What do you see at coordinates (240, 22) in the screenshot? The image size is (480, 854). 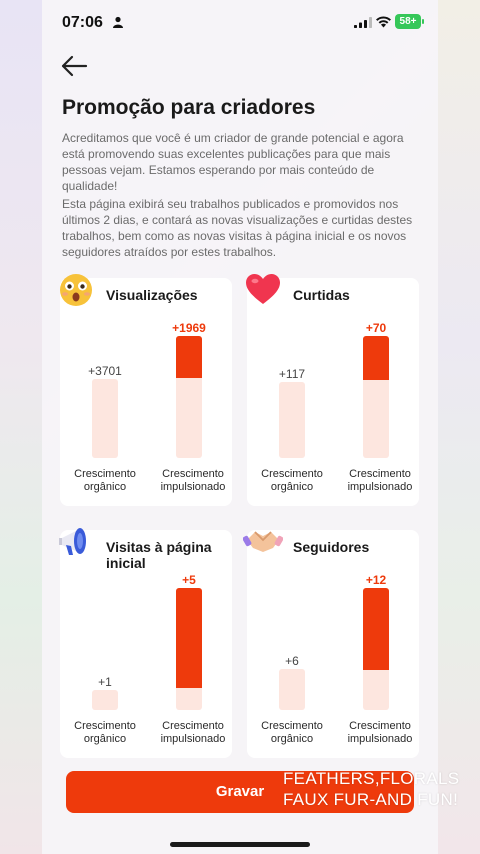 I see `status-bar: 07:06 58+` at bounding box center [240, 22].